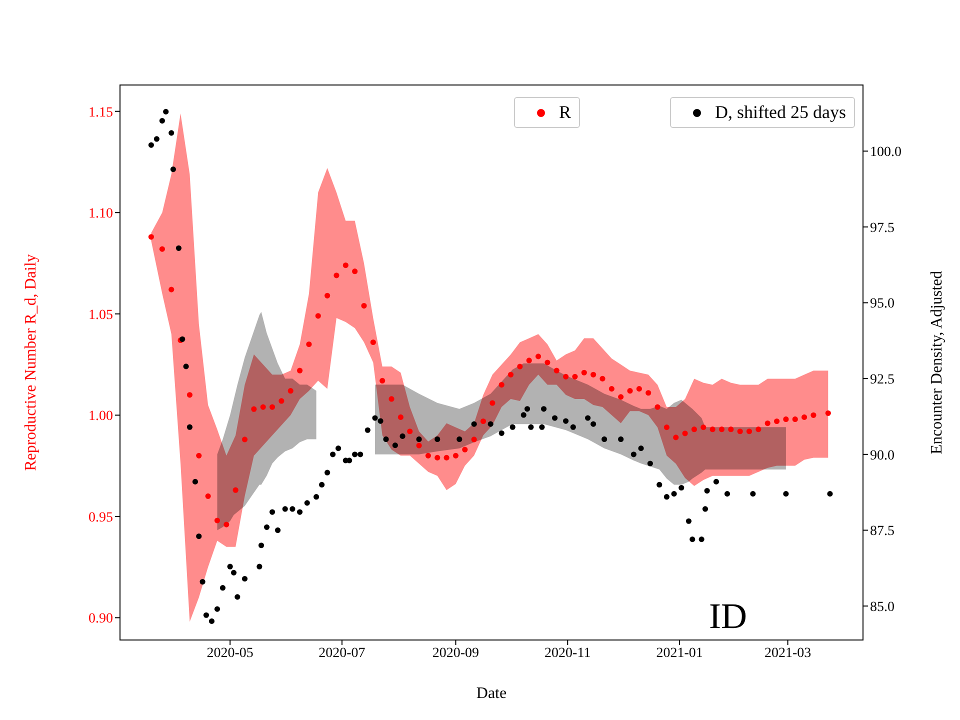 The width and height of the screenshot is (960, 720). What do you see at coordinates (100, 112) in the screenshot?
I see `y-tick-label: 1.15` at bounding box center [100, 112].